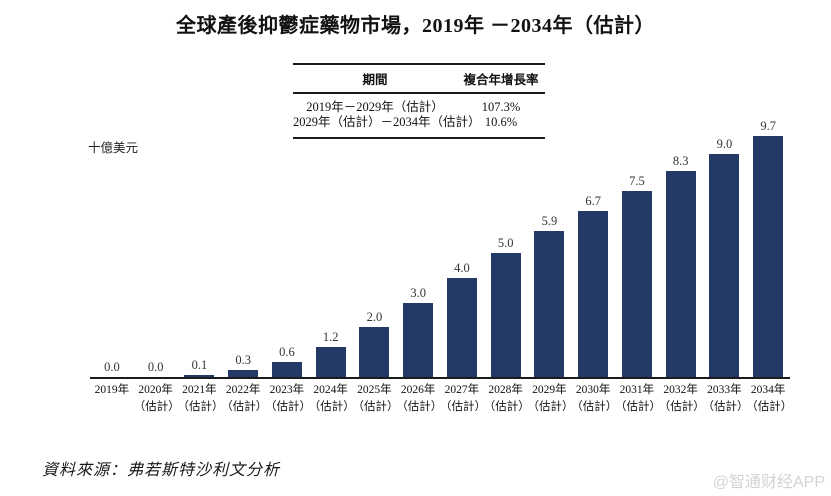  I want to click on cagr-table-row: 2029年（估計）－2034年（估計） 10.6%, so click(419, 122).